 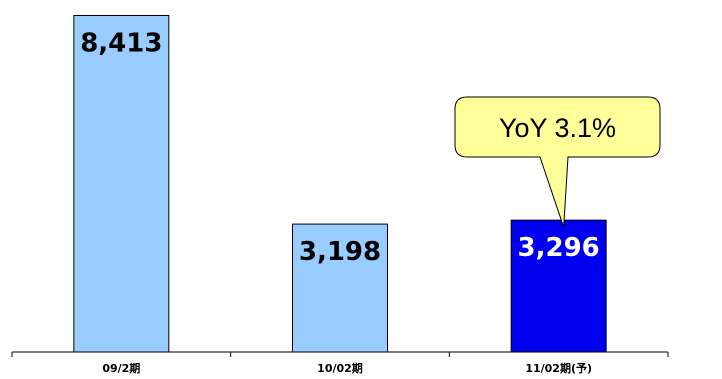 I want to click on bar-value-label-2: 3,198, so click(x=340, y=252).